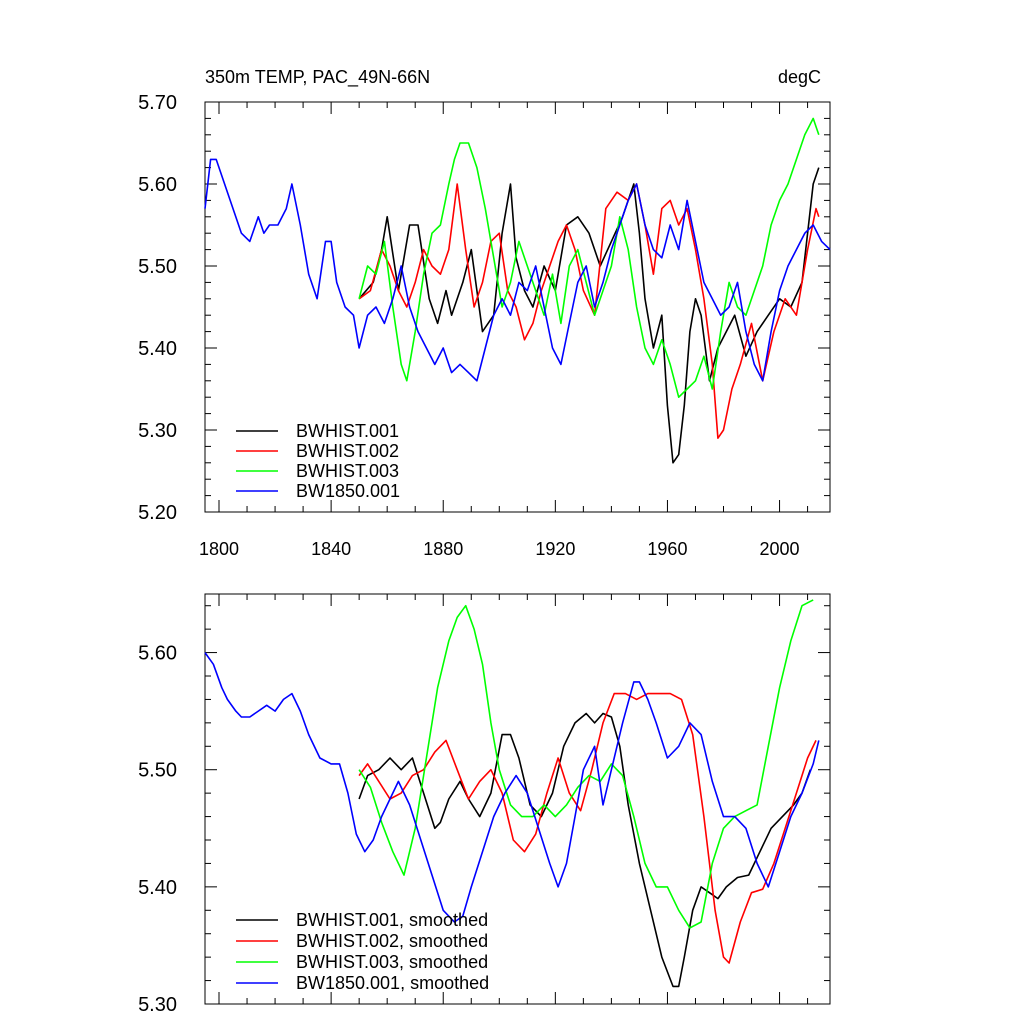 The width and height of the screenshot is (1024, 1024). Describe the element at coordinates (780, 549) in the screenshot. I see `x-tick-label: 2000` at that location.